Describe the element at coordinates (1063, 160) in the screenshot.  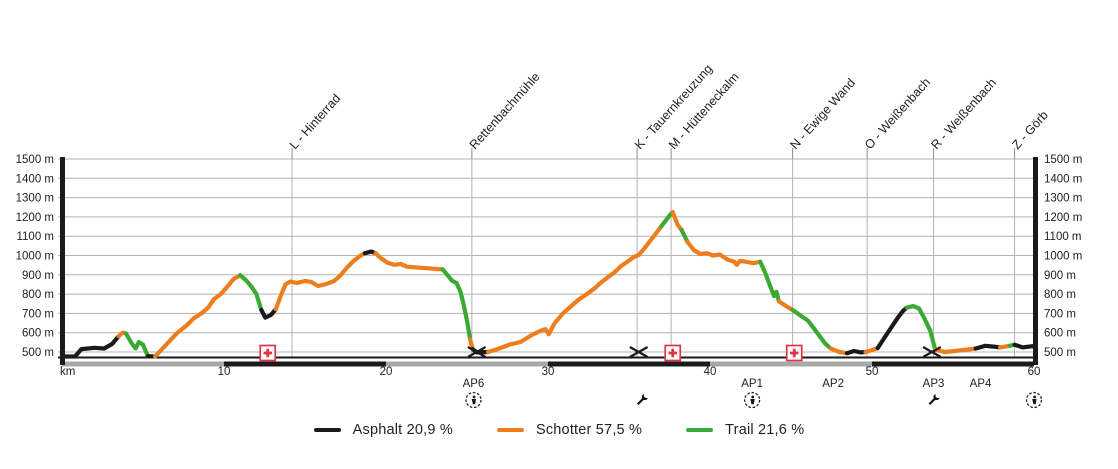
I see `y-tick-label-right: 1500 m` at that location.